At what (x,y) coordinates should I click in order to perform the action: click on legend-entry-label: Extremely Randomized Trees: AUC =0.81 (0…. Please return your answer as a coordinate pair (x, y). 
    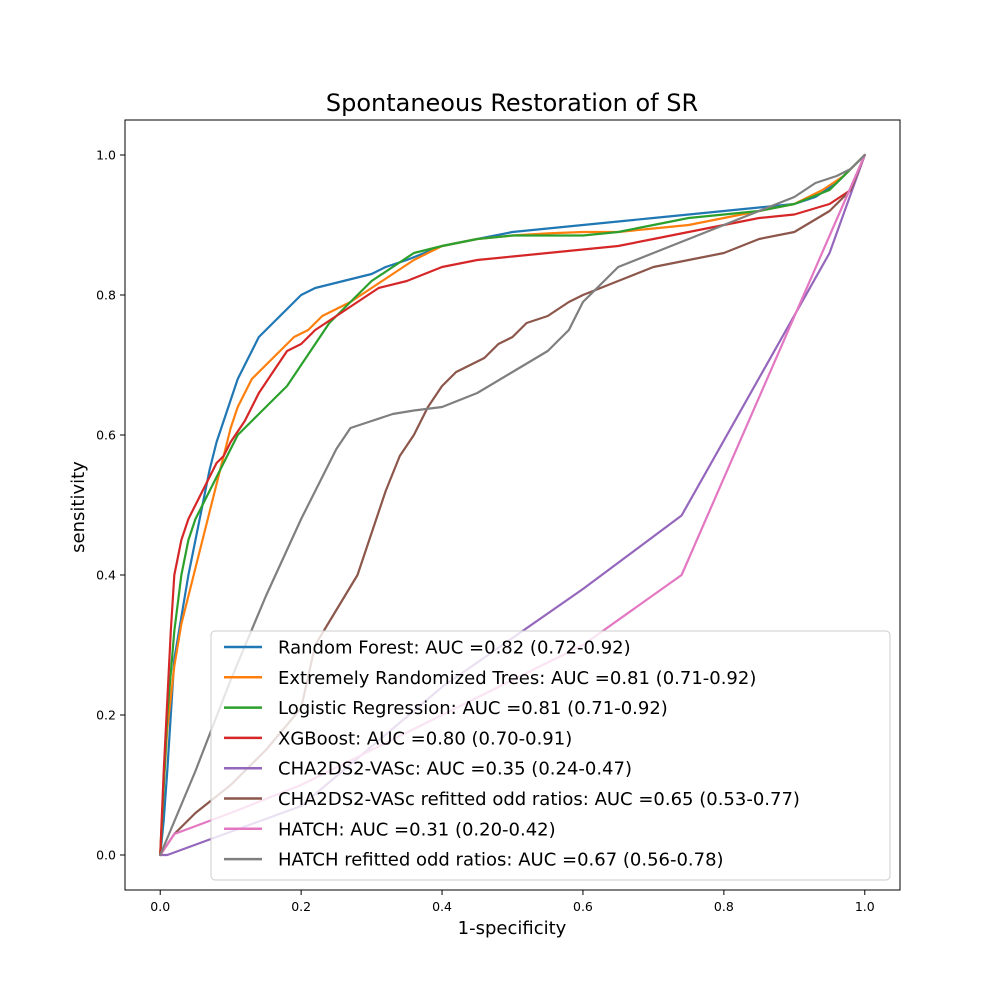
    Looking at the image, I should click on (517, 678).